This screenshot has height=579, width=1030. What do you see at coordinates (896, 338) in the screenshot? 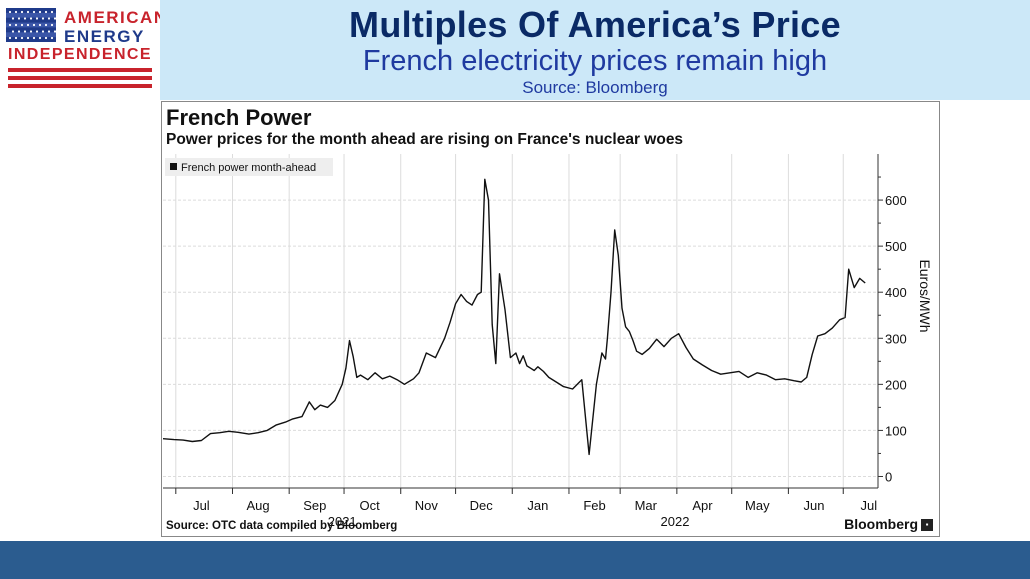
I see `y-tick-label: 300` at bounding box center [896, 338].